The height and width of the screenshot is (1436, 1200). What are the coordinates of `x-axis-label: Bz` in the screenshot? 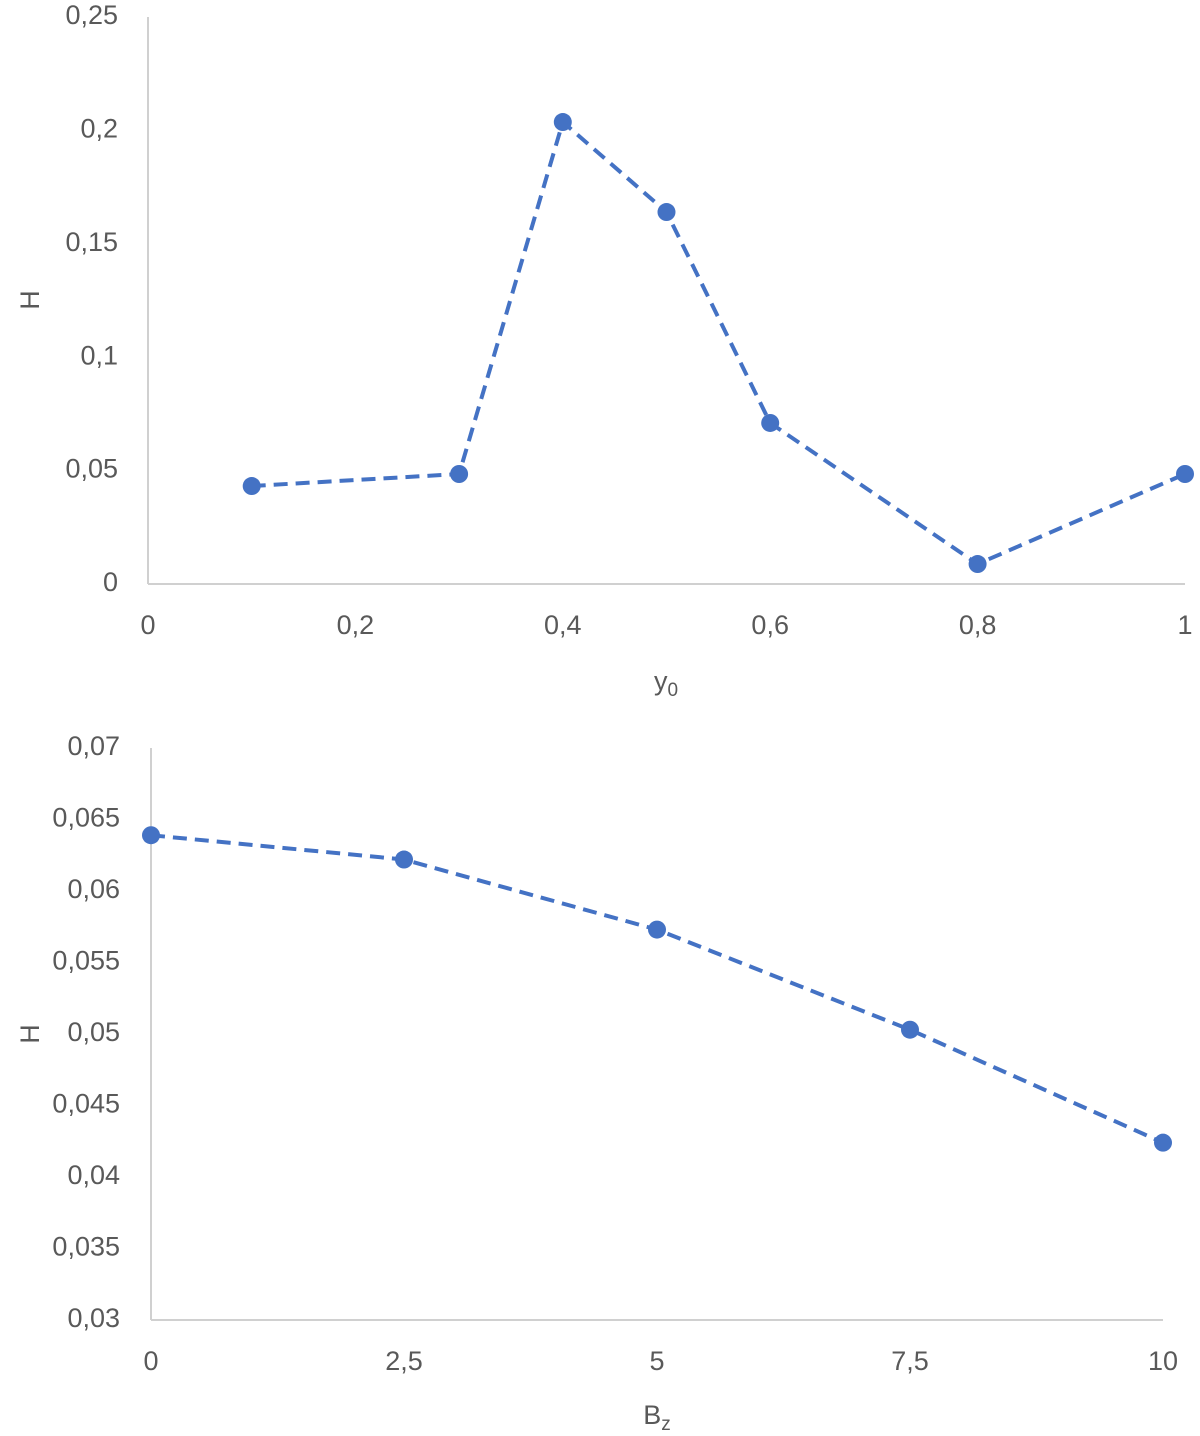 It's located at (657, 1417).